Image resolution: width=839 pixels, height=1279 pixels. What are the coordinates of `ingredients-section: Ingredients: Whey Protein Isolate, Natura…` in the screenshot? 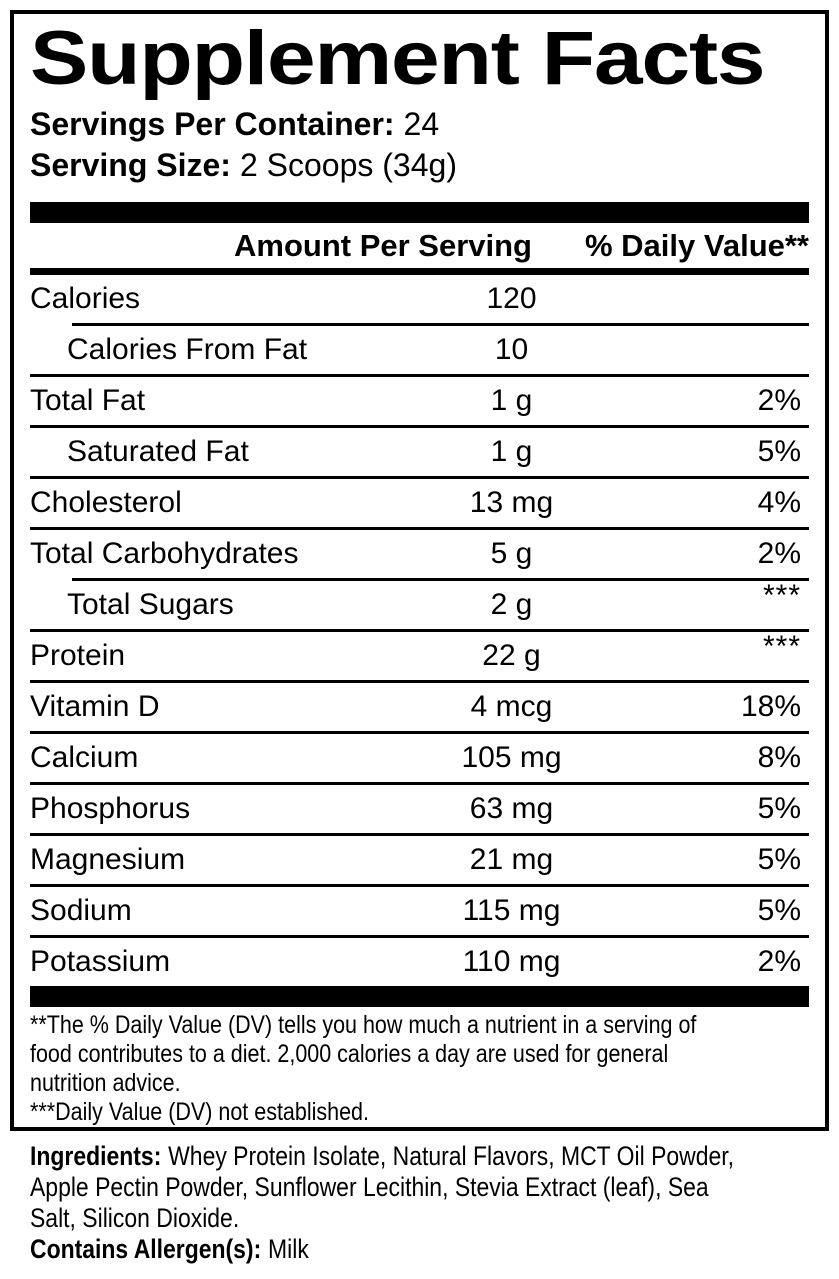 It's located at (382, 1203).